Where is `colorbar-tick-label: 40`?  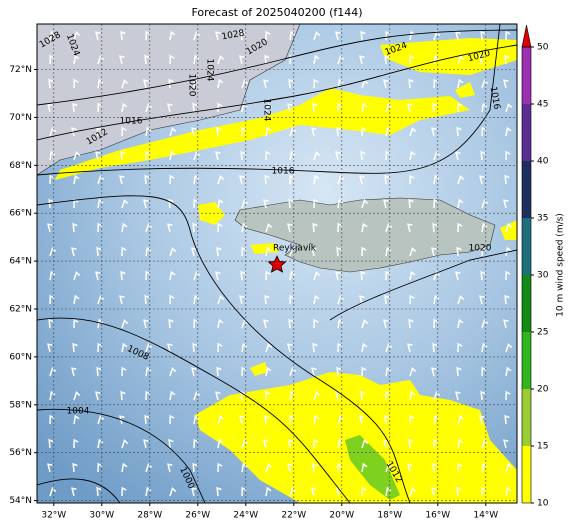
colorbar-tick-label: 40 is located at coordinates (543, 162).